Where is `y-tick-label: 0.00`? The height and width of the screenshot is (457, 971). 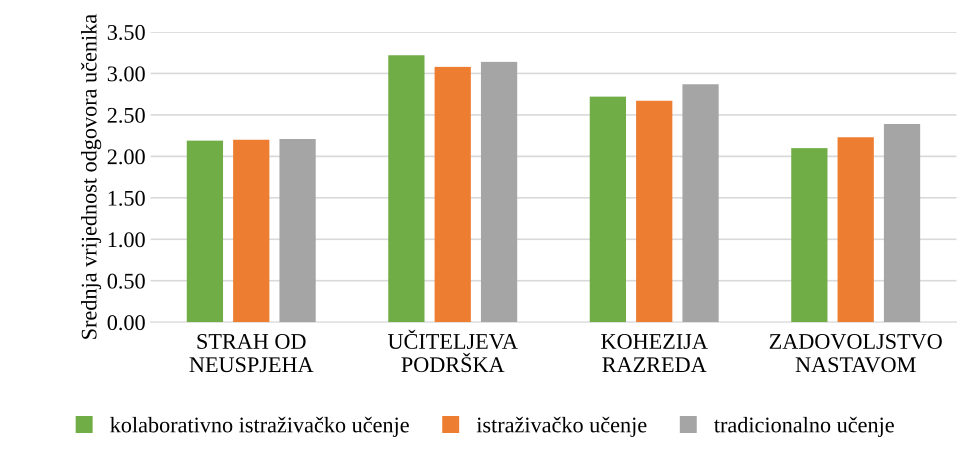
y-tick-label: 0.00 is located at coordinates (126, 322).